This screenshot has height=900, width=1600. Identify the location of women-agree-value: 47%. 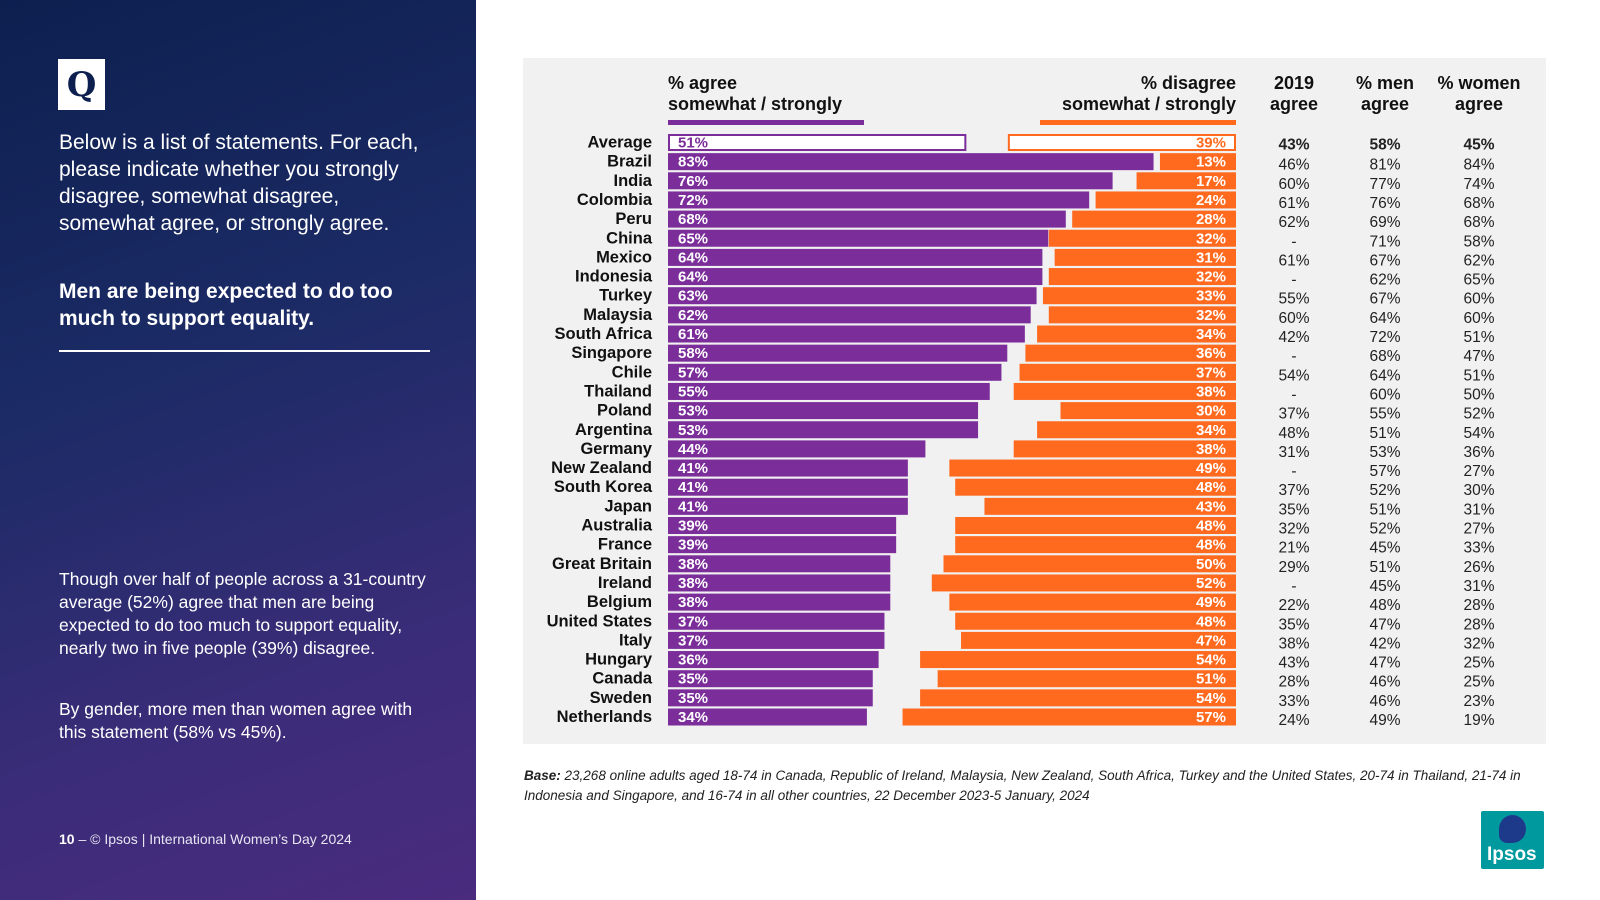
(1478, 356).